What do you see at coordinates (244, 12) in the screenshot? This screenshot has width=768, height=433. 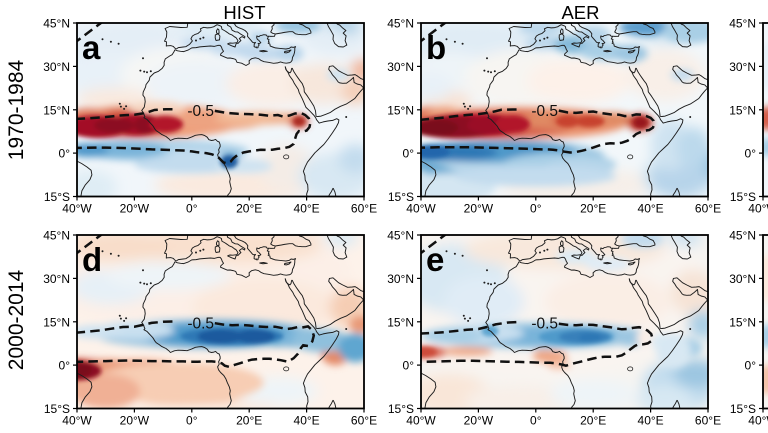 I see `svg-text: HIST` at bounding box center [244, 12].